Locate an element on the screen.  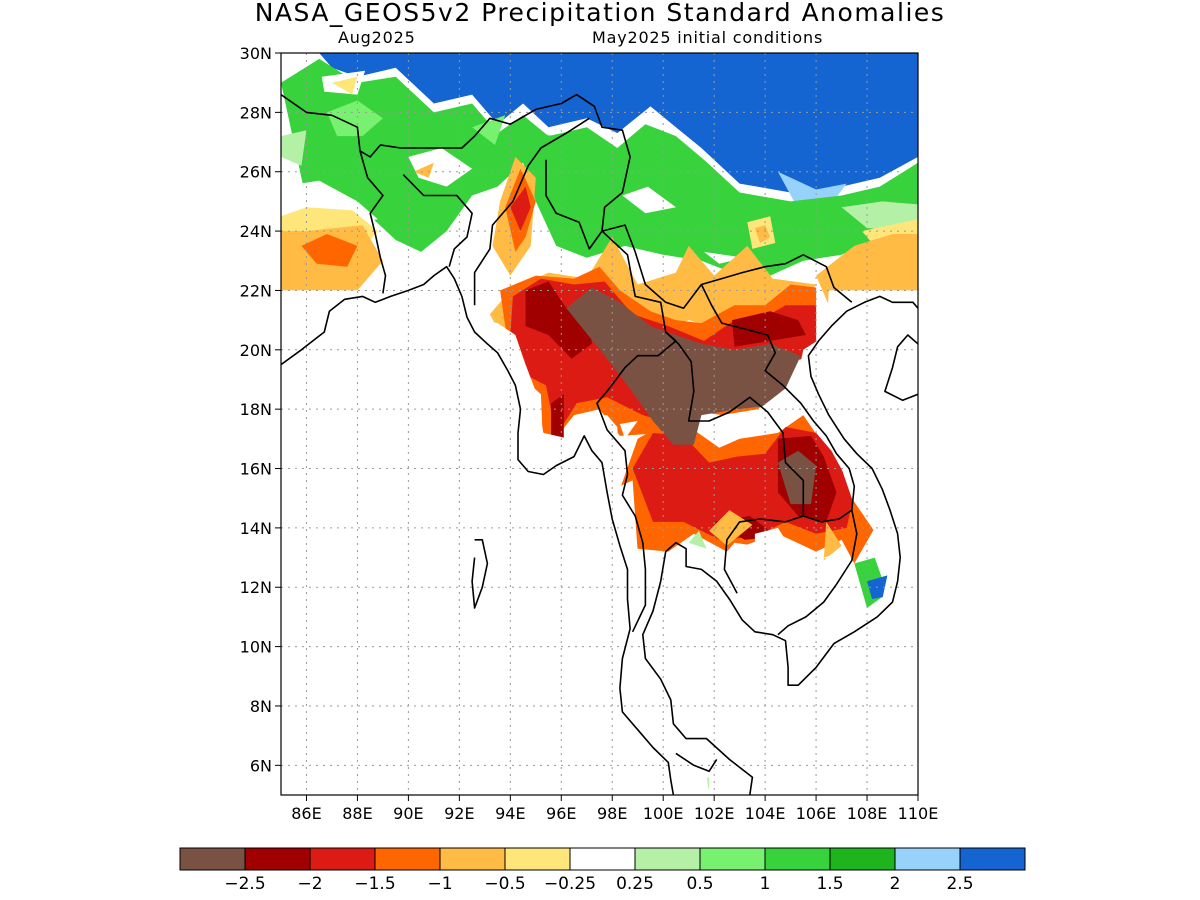
colorbar-label-8: 1 is located at coordinates (765, 884).